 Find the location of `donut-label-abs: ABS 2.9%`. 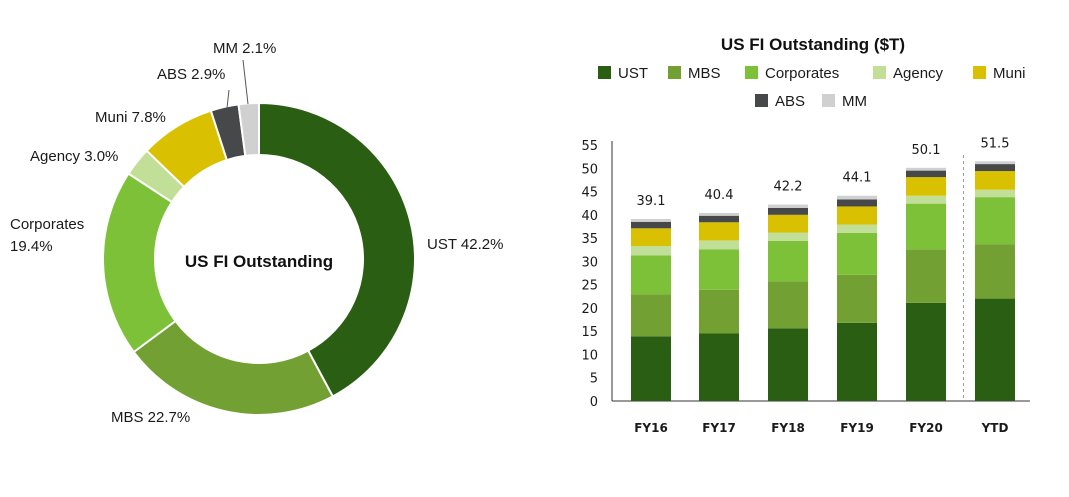

donut-label-abs: ABS 2.9% is located at coordinates (191, 74).